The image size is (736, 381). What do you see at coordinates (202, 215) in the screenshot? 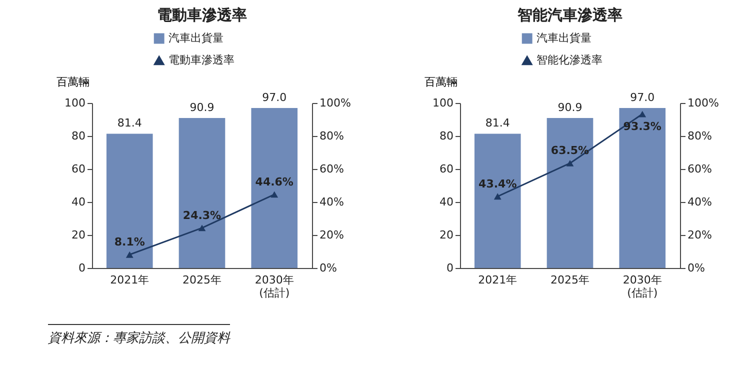
I see `data-label: 24.3%` at bounding box center [202, 215].